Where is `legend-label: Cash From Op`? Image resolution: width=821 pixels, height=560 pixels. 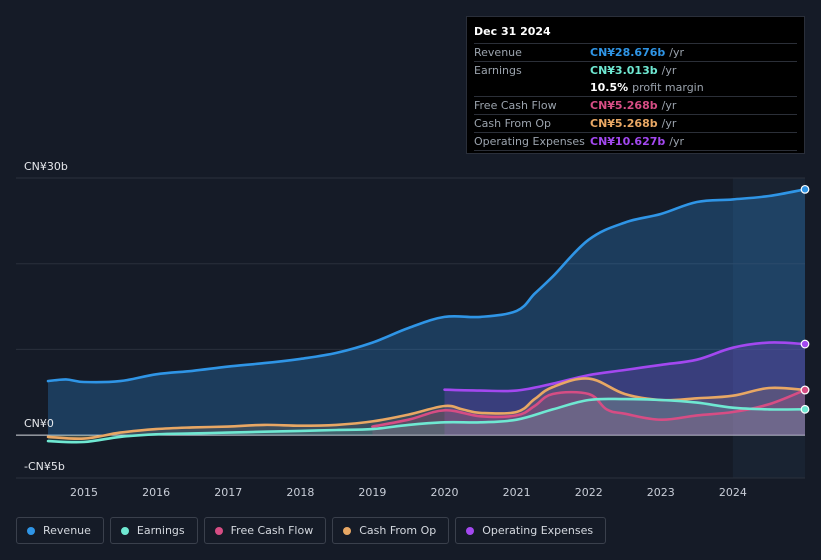 legend-label: Cash From Op is located at coordinates (398, 530).